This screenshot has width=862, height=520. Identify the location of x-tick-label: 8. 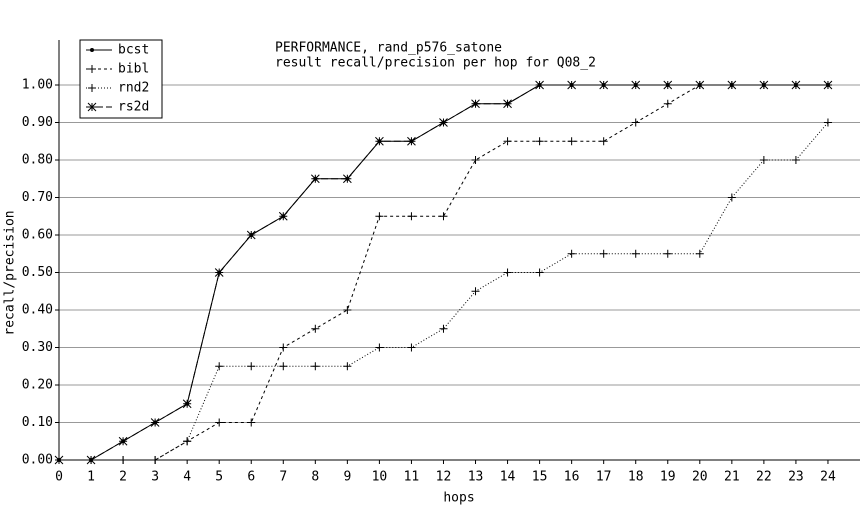
(315, 477).